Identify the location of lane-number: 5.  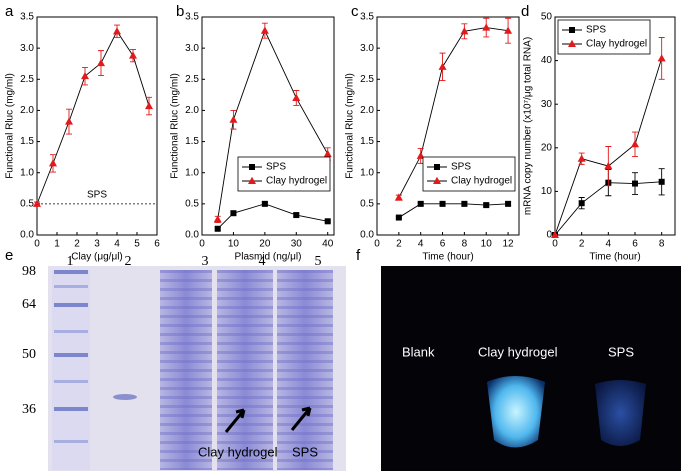
(318, 261).